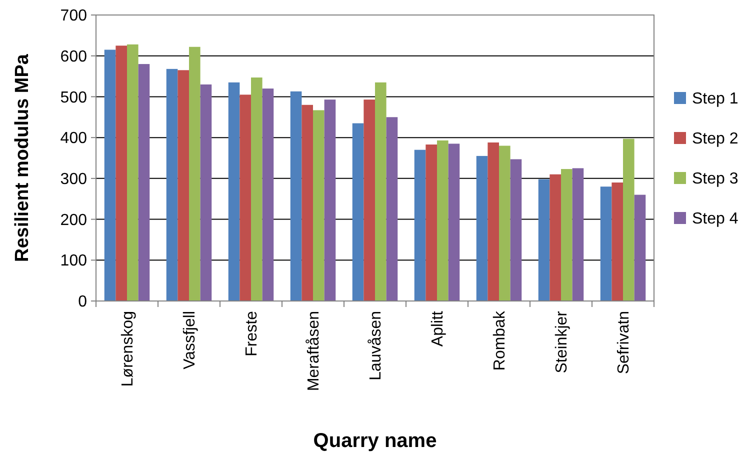 The width and height of the screenshot is (754, 459). Describe the element at coordinates (22, 158) in the screenshot. I see `y-axis-title: Resilient modulus MPa` at that location.